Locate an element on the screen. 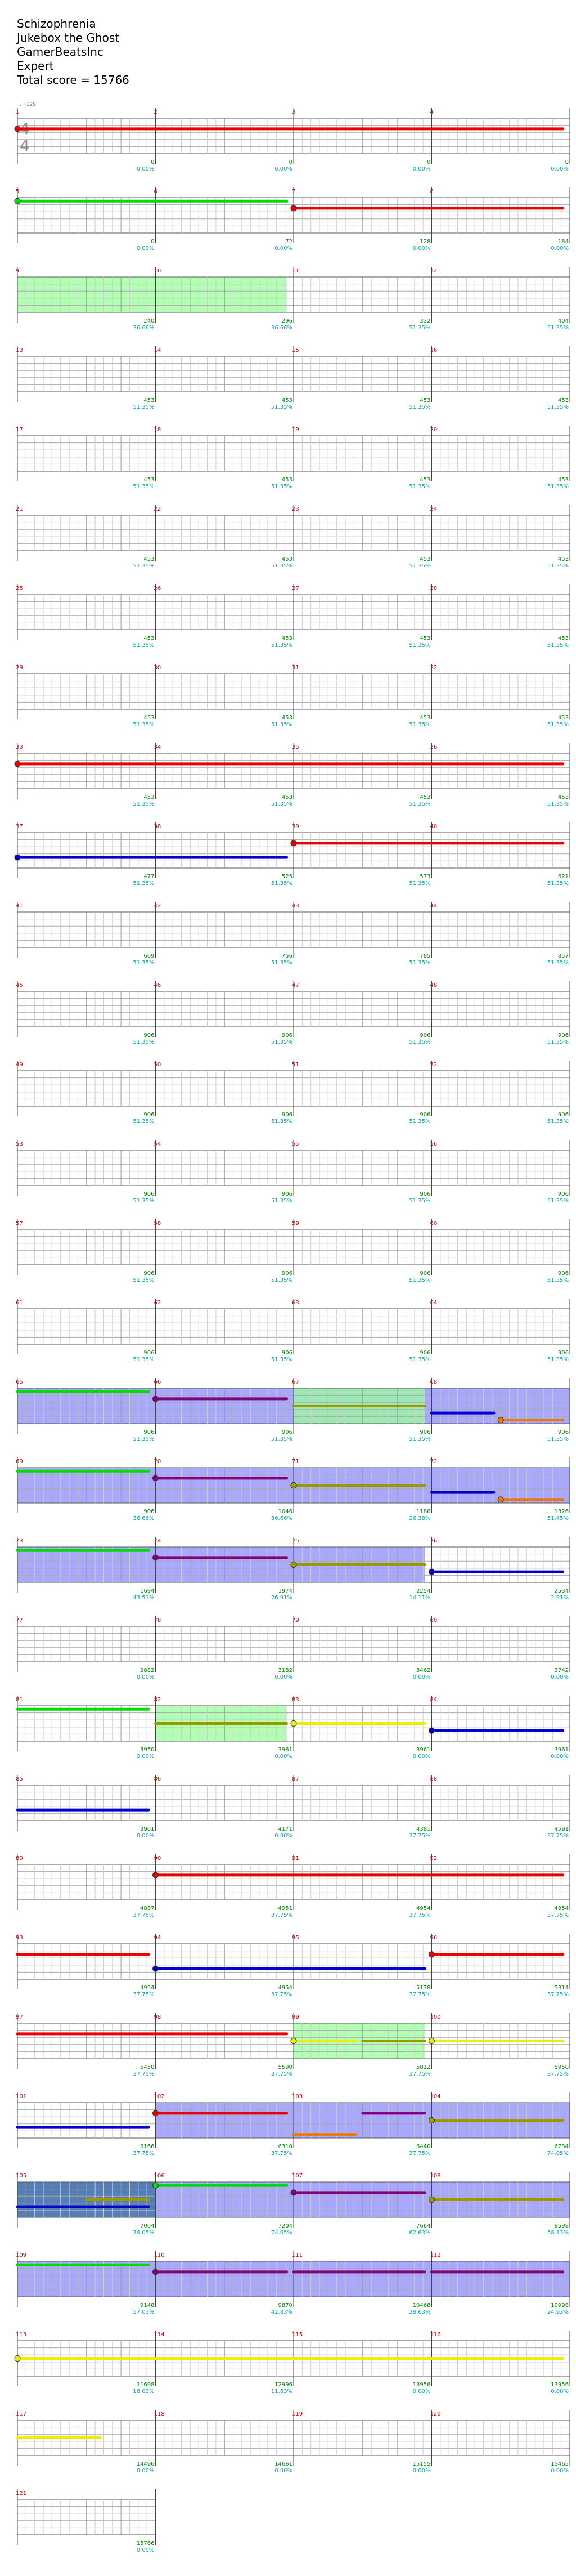  measure-score: 72 is located at coordinates (288, 242).